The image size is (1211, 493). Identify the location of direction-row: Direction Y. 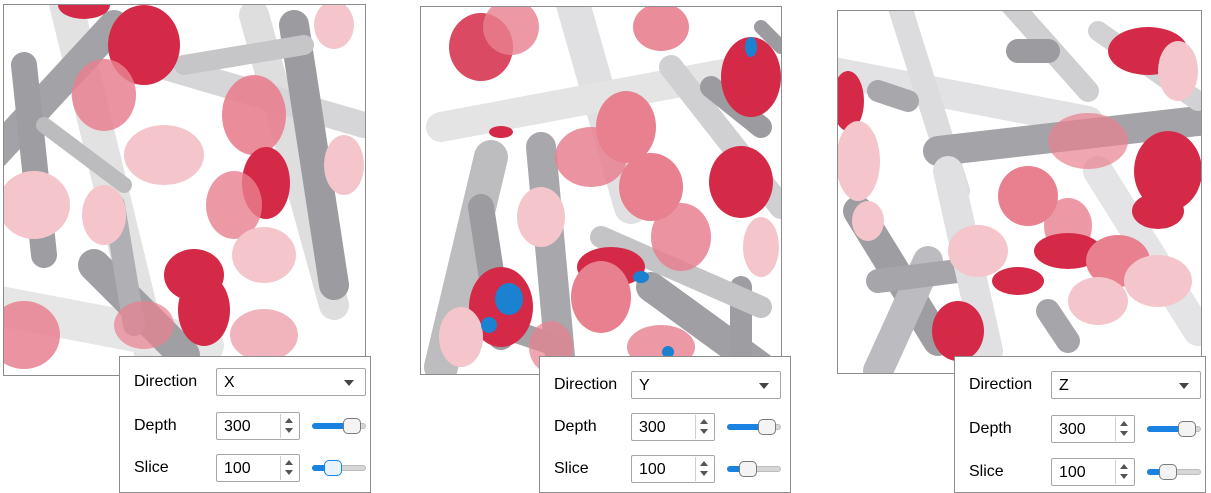
(665, 385).